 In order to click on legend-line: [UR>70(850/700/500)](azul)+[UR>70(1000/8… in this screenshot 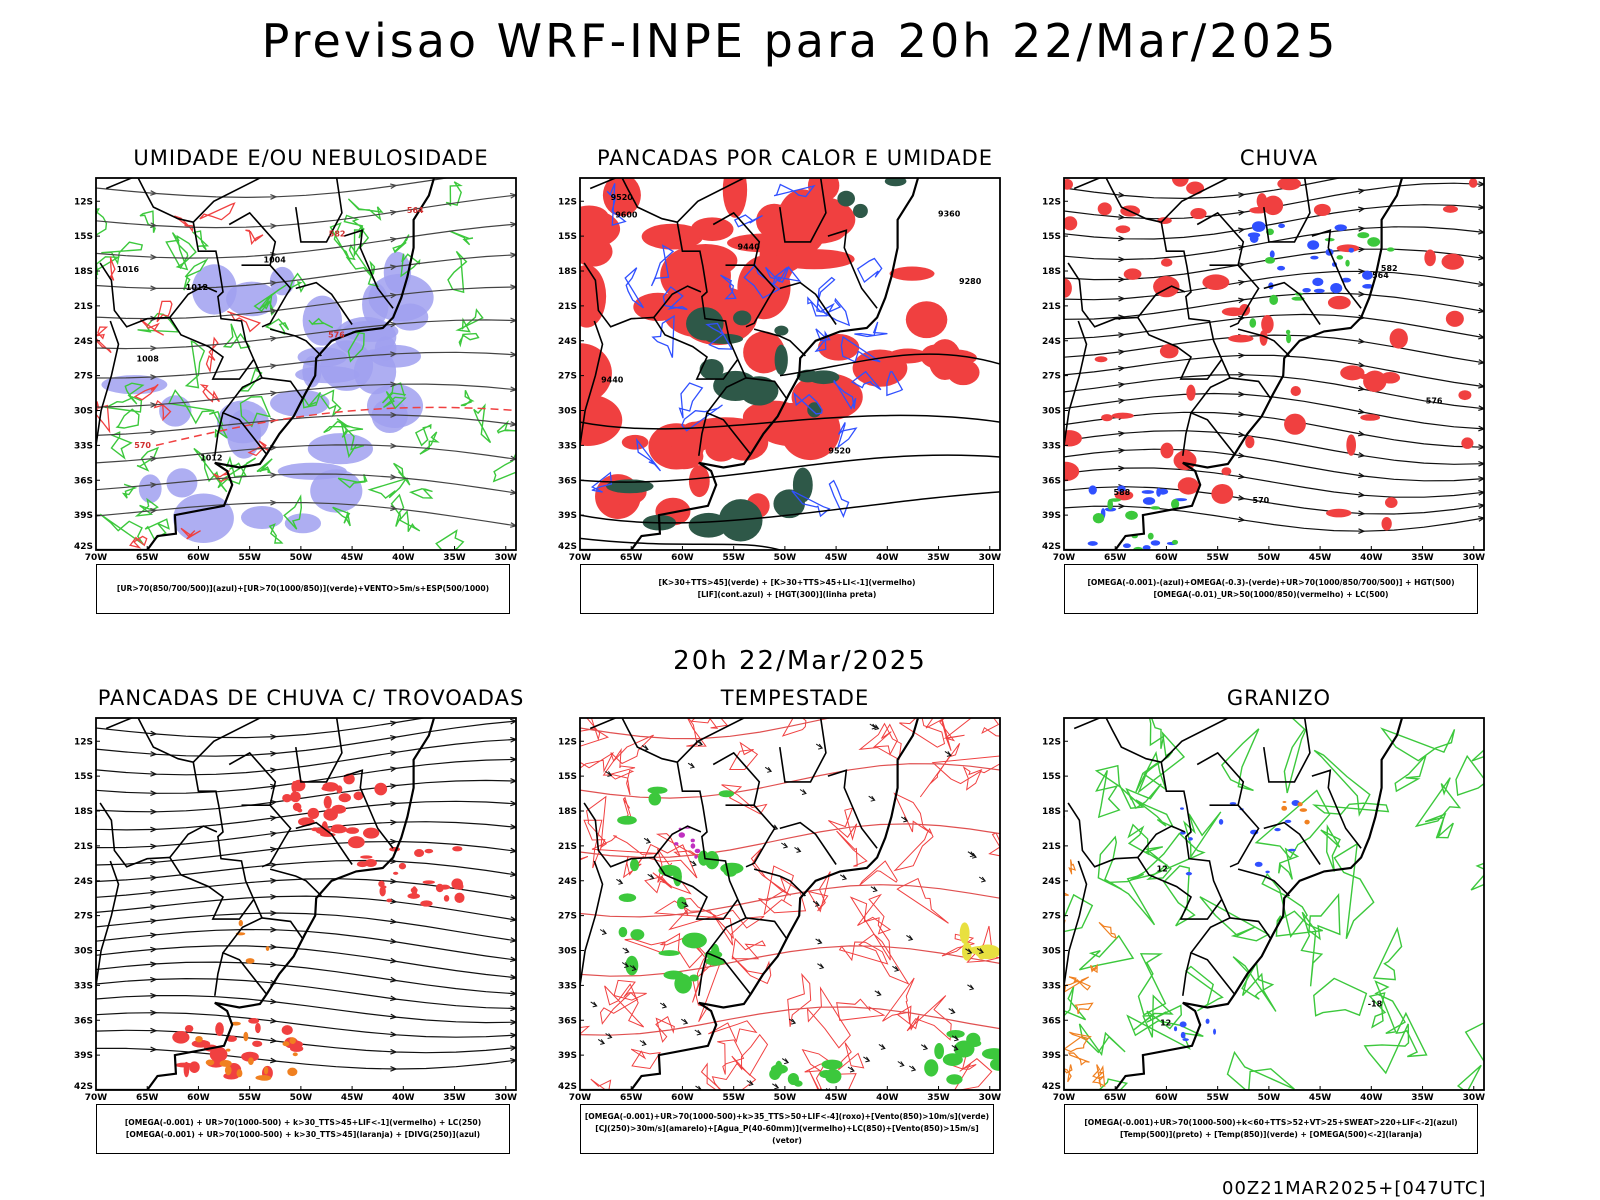, I will do `click(303, 588)`.